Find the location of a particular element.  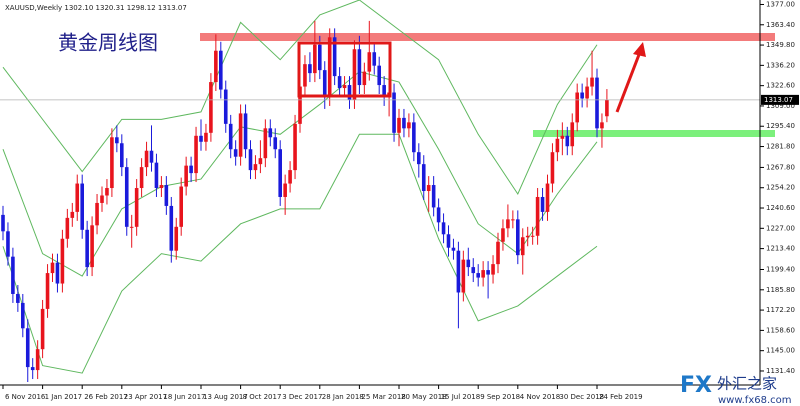

chart-title: 黄金周线图 is located at coordinates (108, 43).